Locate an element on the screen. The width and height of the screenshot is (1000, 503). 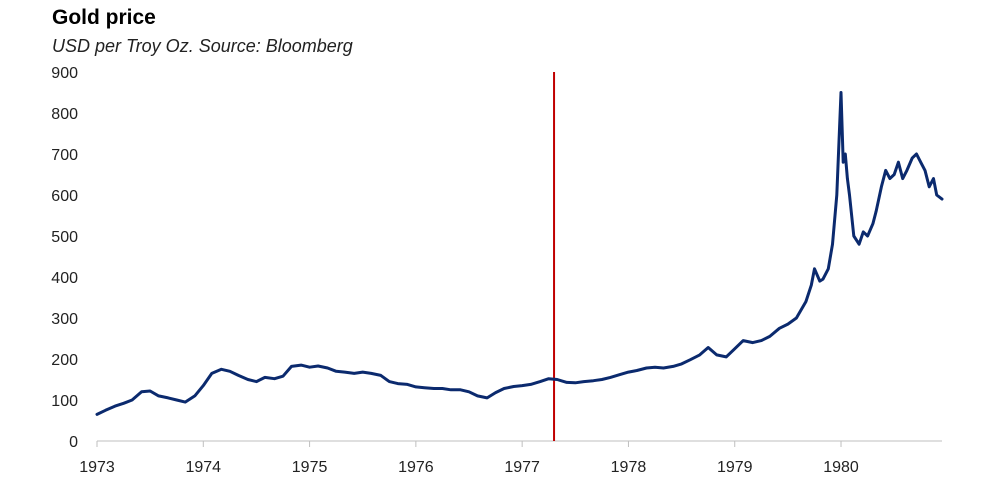
y-tick-label: 500 is located at coordinates (64, 237).